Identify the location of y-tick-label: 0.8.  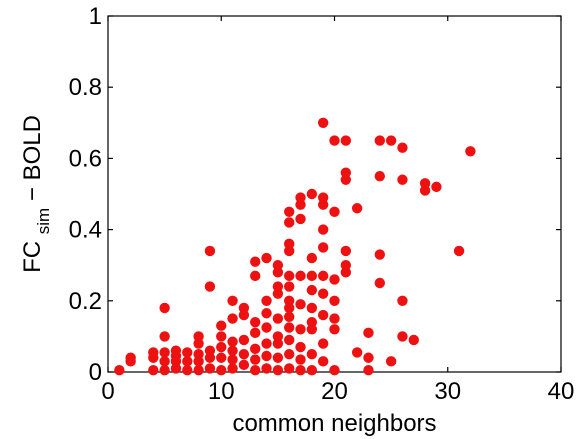
(85, 87).